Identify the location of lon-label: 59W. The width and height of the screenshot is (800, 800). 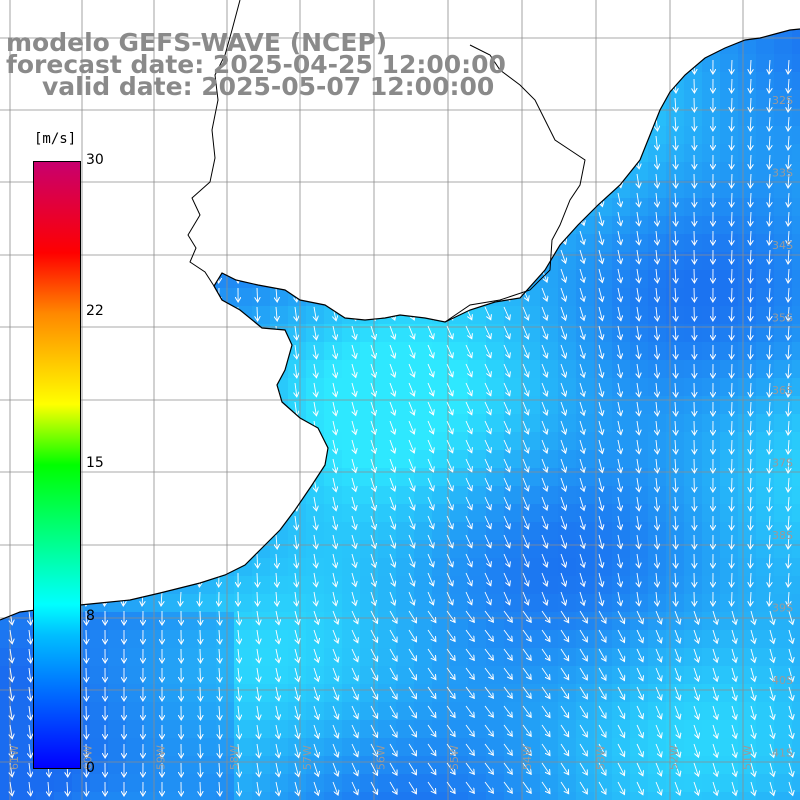
(161, 757).